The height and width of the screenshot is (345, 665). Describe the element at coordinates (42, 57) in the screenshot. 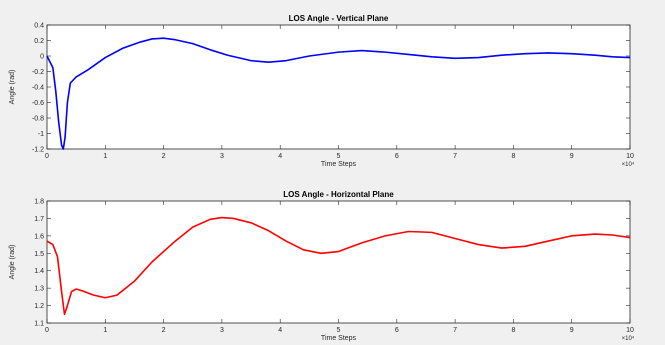

I see `vertical-y-tick-label: 0` at that location.